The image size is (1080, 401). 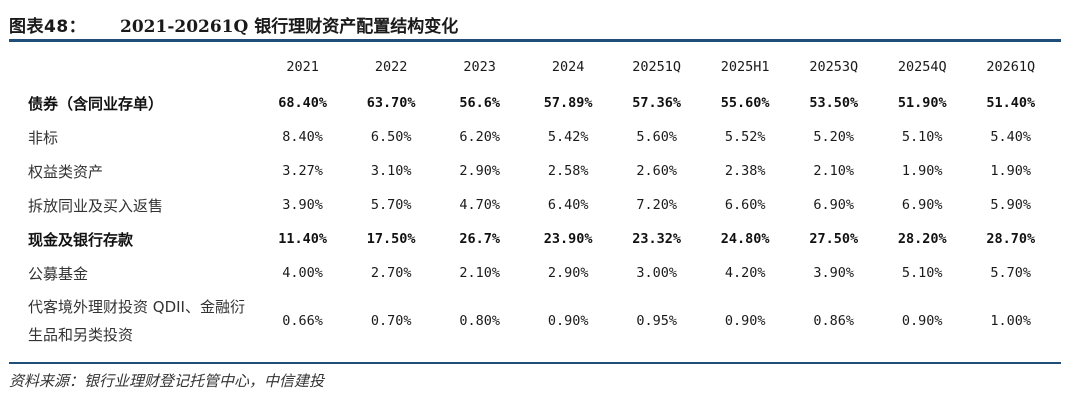 What do you see at coordinates (745, 239) in the screenshot?
I see `value-cell: 24.80%` at bounding box center [745, 239].